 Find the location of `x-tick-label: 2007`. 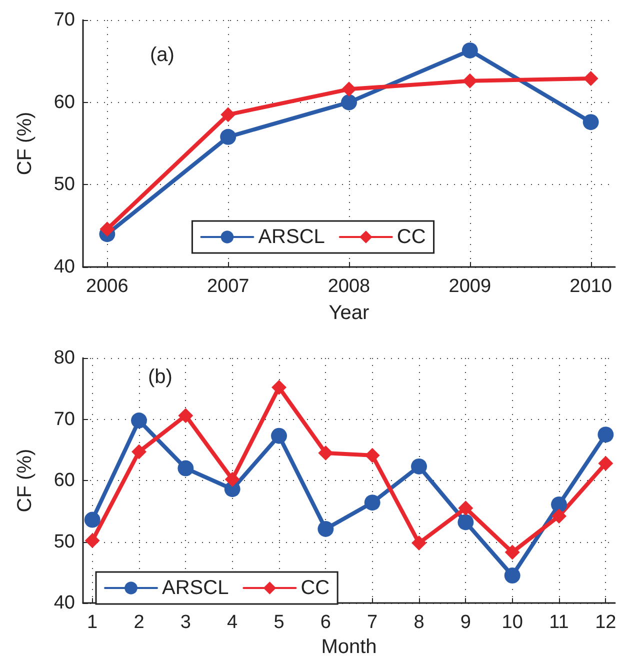

x-tick-label: 2007 is located at coordinates (228, 286).